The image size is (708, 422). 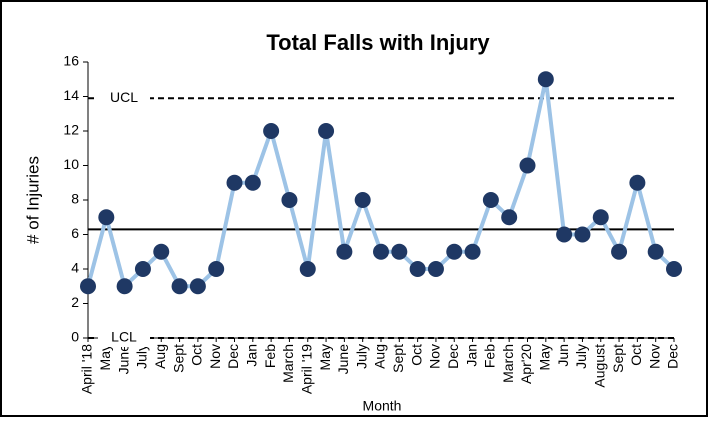 What do you see at coordinates (306, 369) in the screenshot?
I see `x-tick-label: April '19` at bounding box center [306, 369].